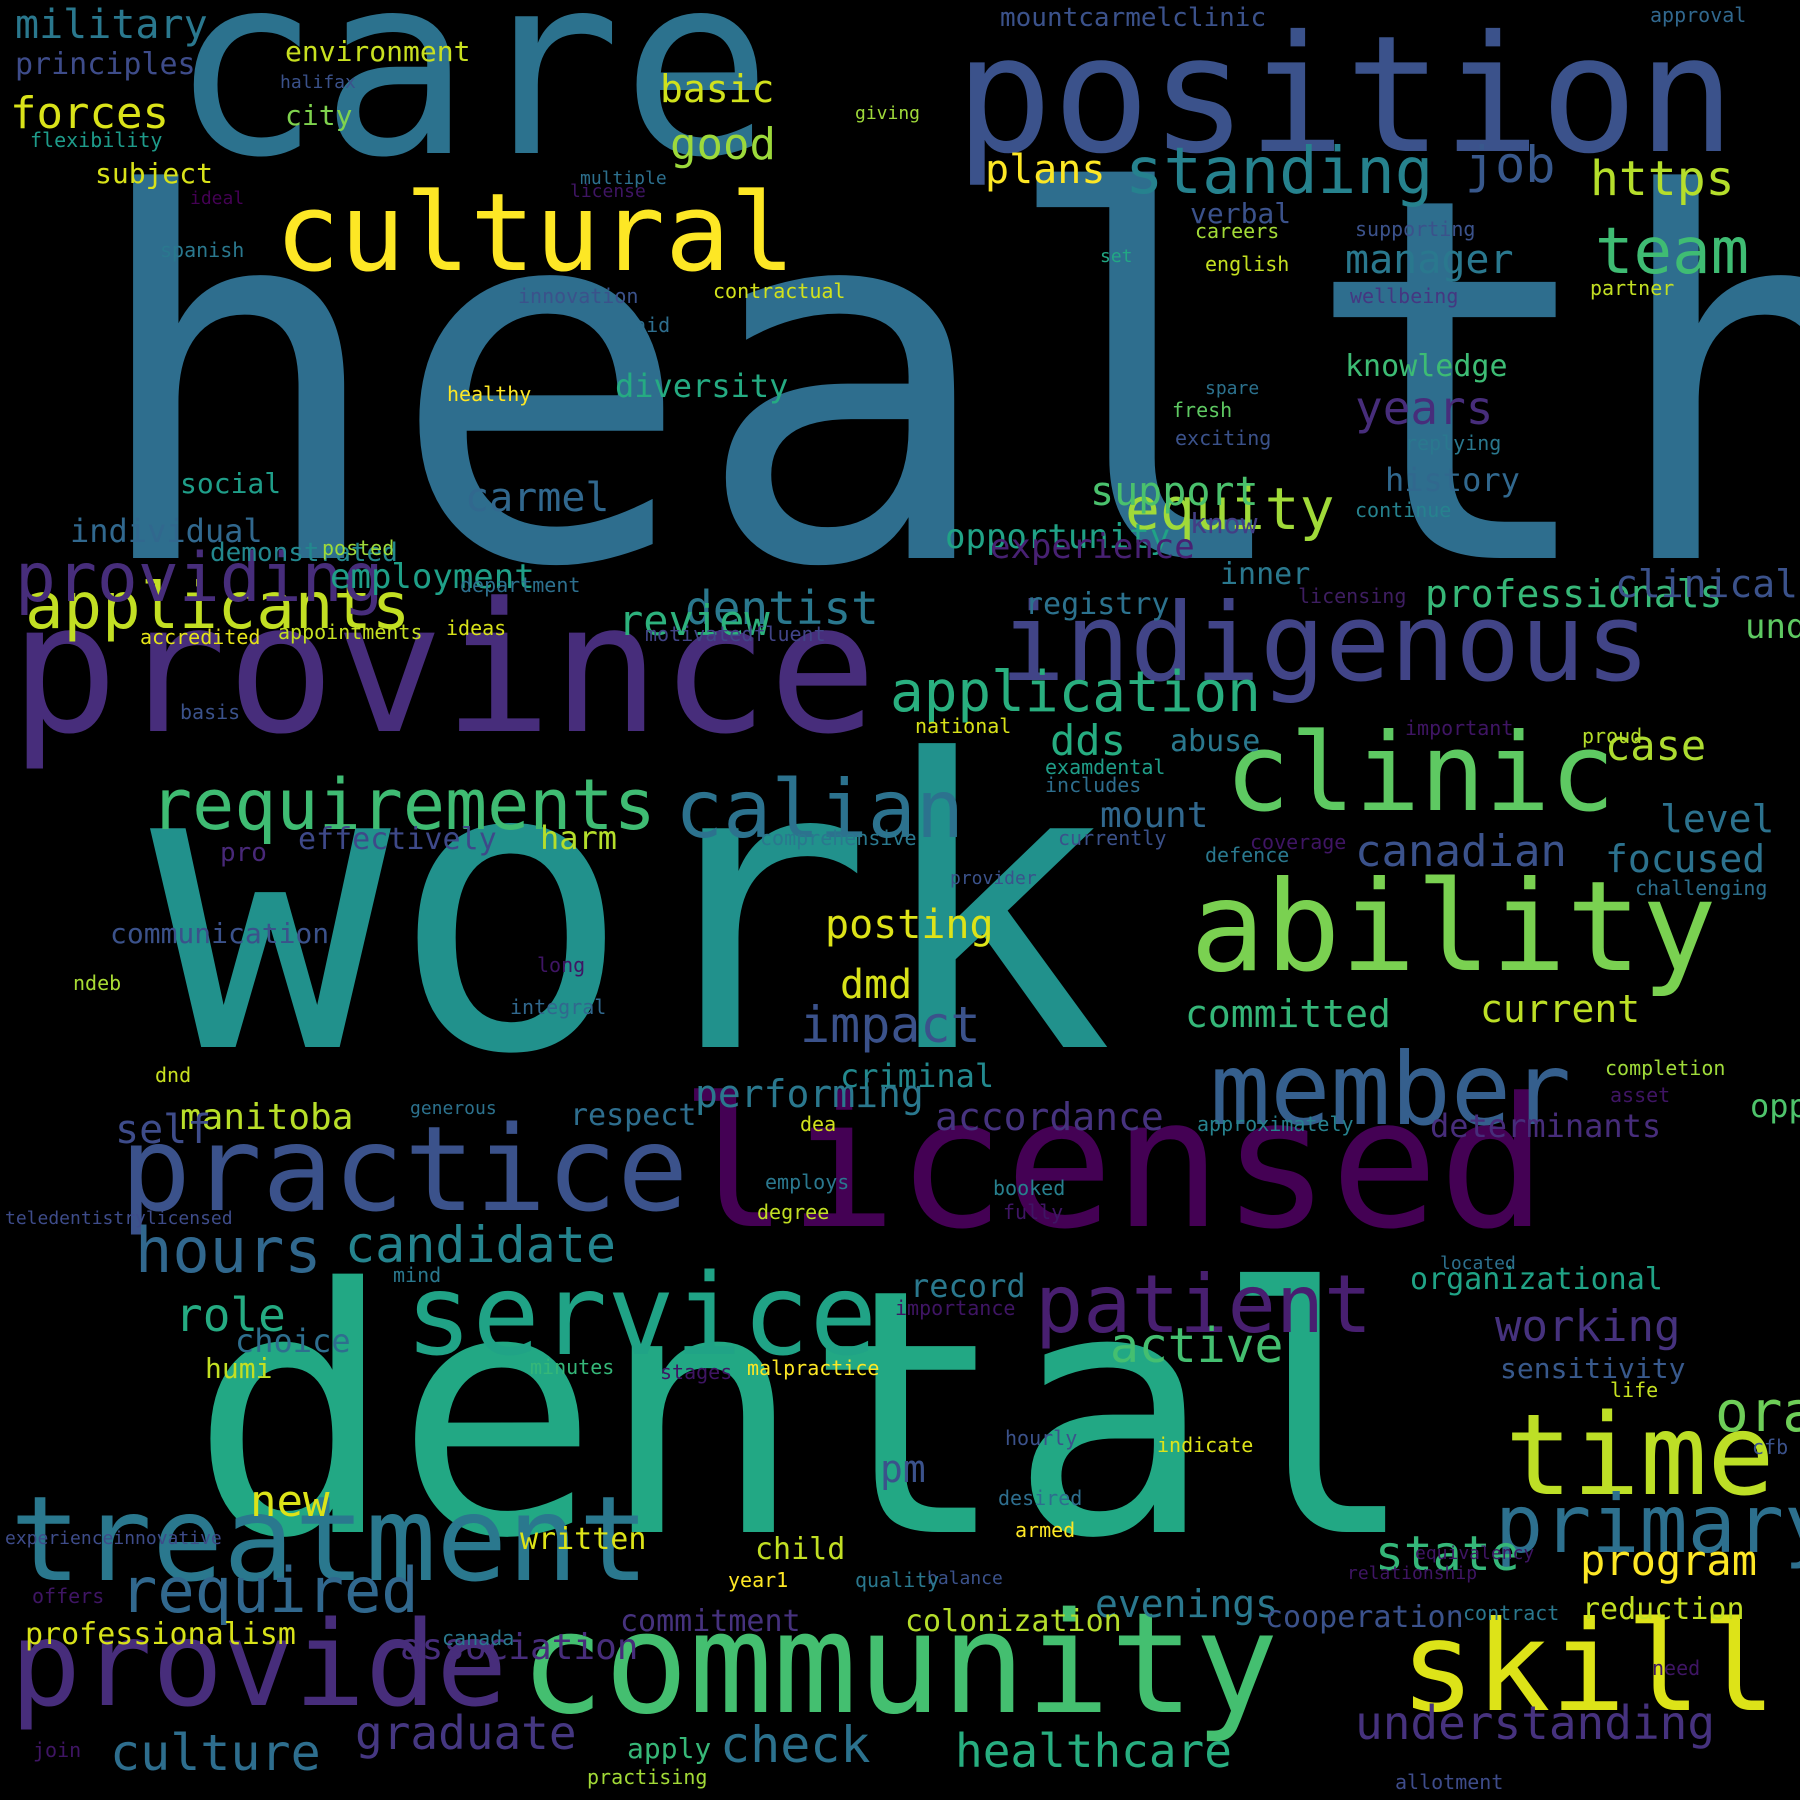 This screenshot has height=1800, width=1800. I want to click on word-applicants: applicants, so click(218, 607).